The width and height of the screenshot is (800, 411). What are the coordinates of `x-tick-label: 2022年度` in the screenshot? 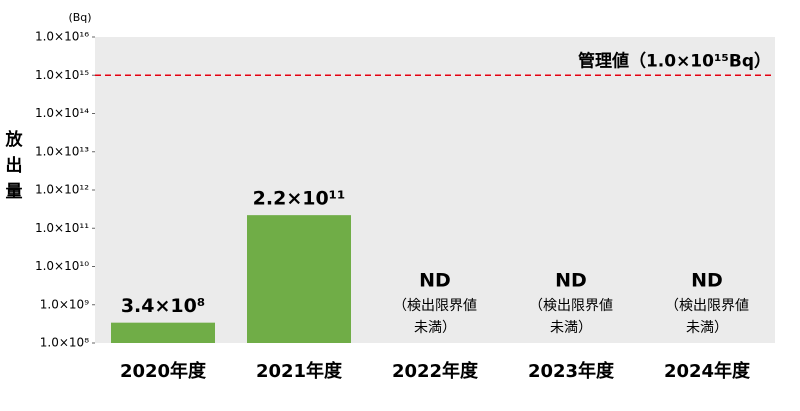 It's located at (435, 371).